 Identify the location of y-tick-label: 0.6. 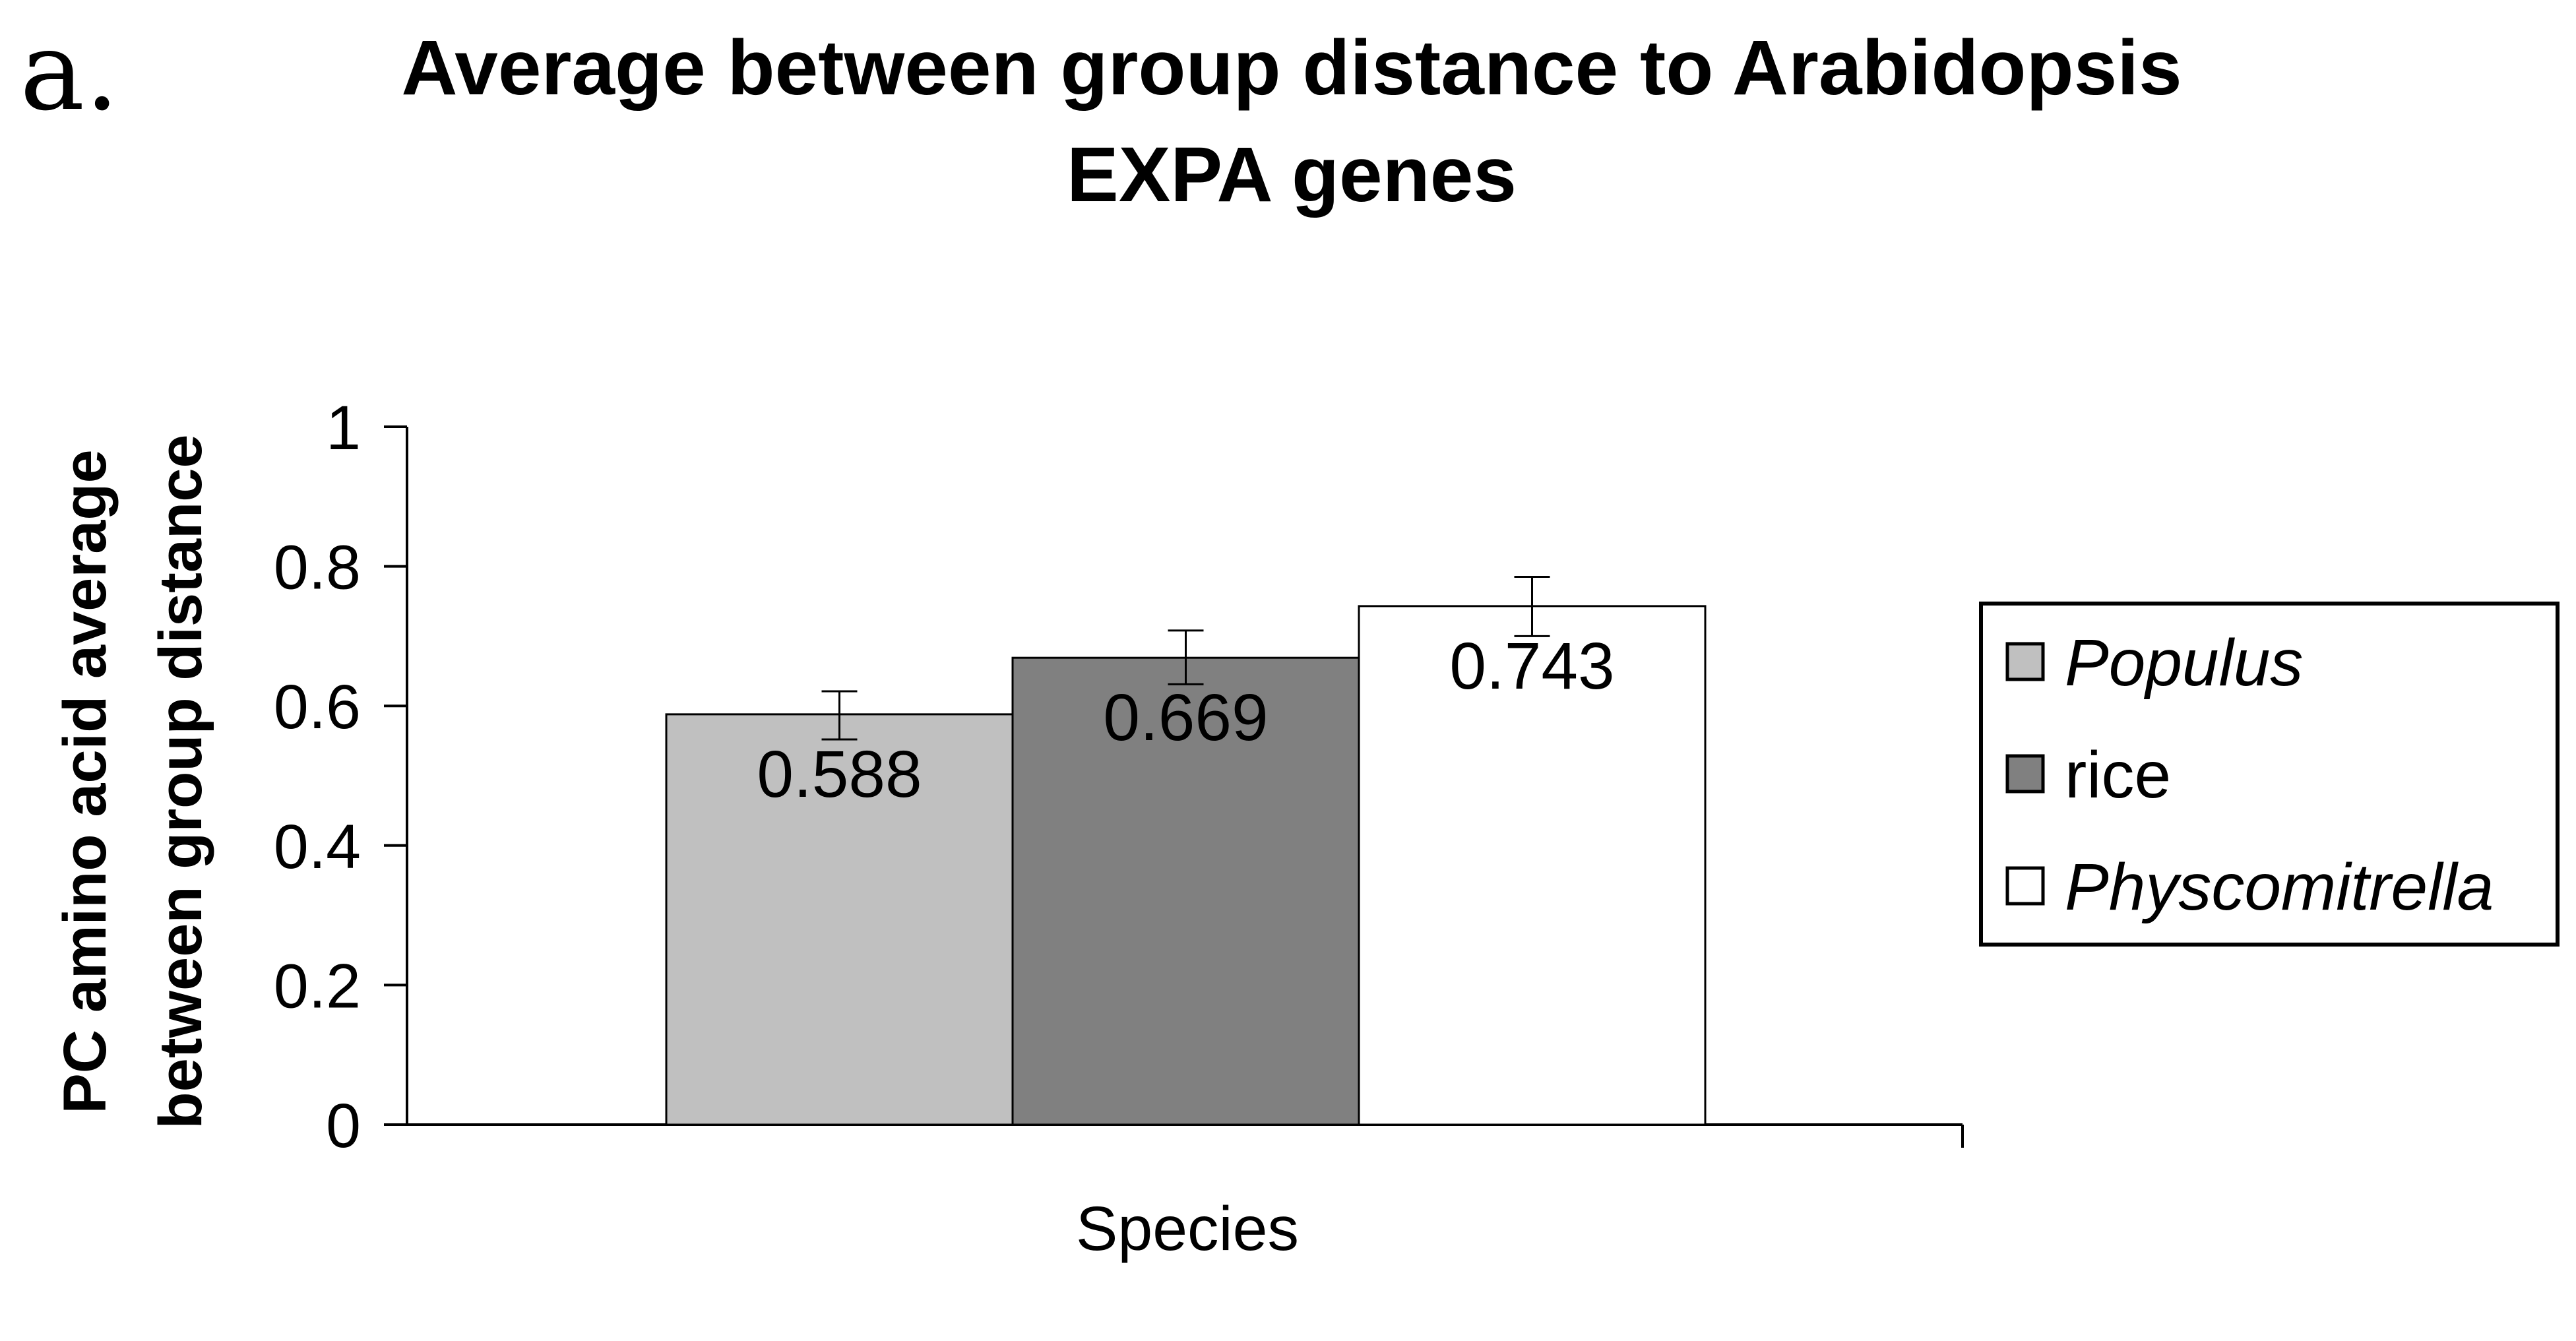
(317, 707).